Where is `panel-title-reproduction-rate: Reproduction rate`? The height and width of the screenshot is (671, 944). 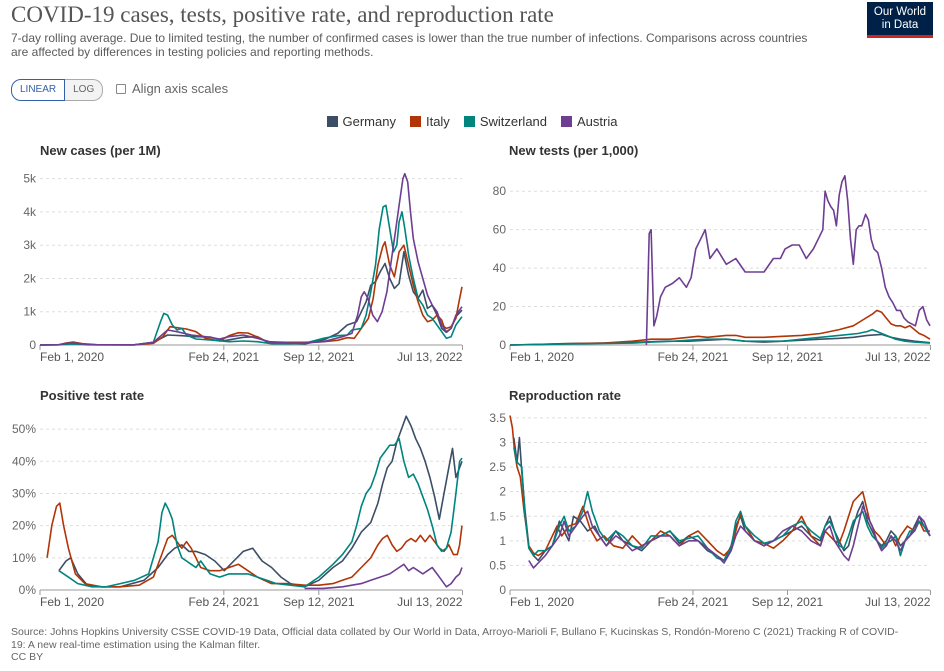 panel-title-reproduction-rate: Reproduction rate is located at coordinates (565, 395).